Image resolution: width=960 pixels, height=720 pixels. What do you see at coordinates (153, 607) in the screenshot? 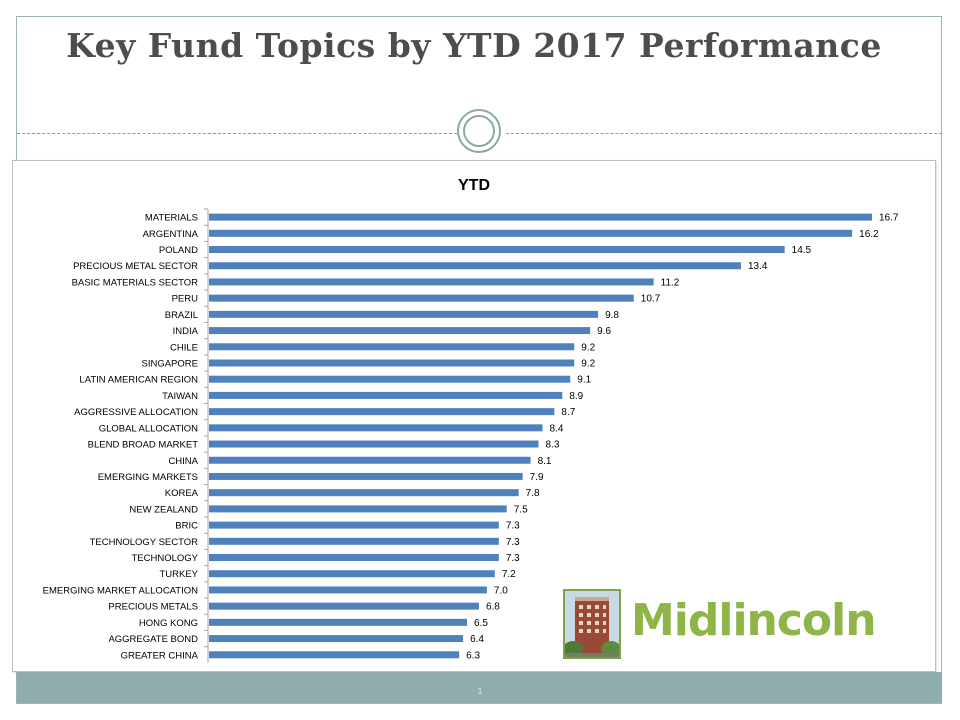
I see `category-label: PRECIOUS METALS` at bounding box center [153, 607].